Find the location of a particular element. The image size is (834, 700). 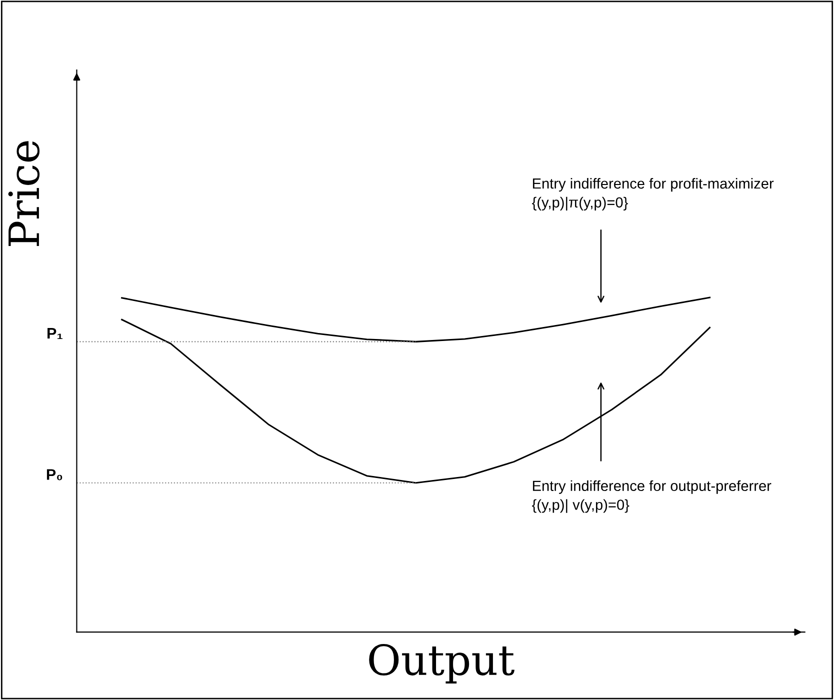

annotation: Entry indifference for output-preferrer {(y,p)| v(y,p)=0} is located at coordinates (652, 496).